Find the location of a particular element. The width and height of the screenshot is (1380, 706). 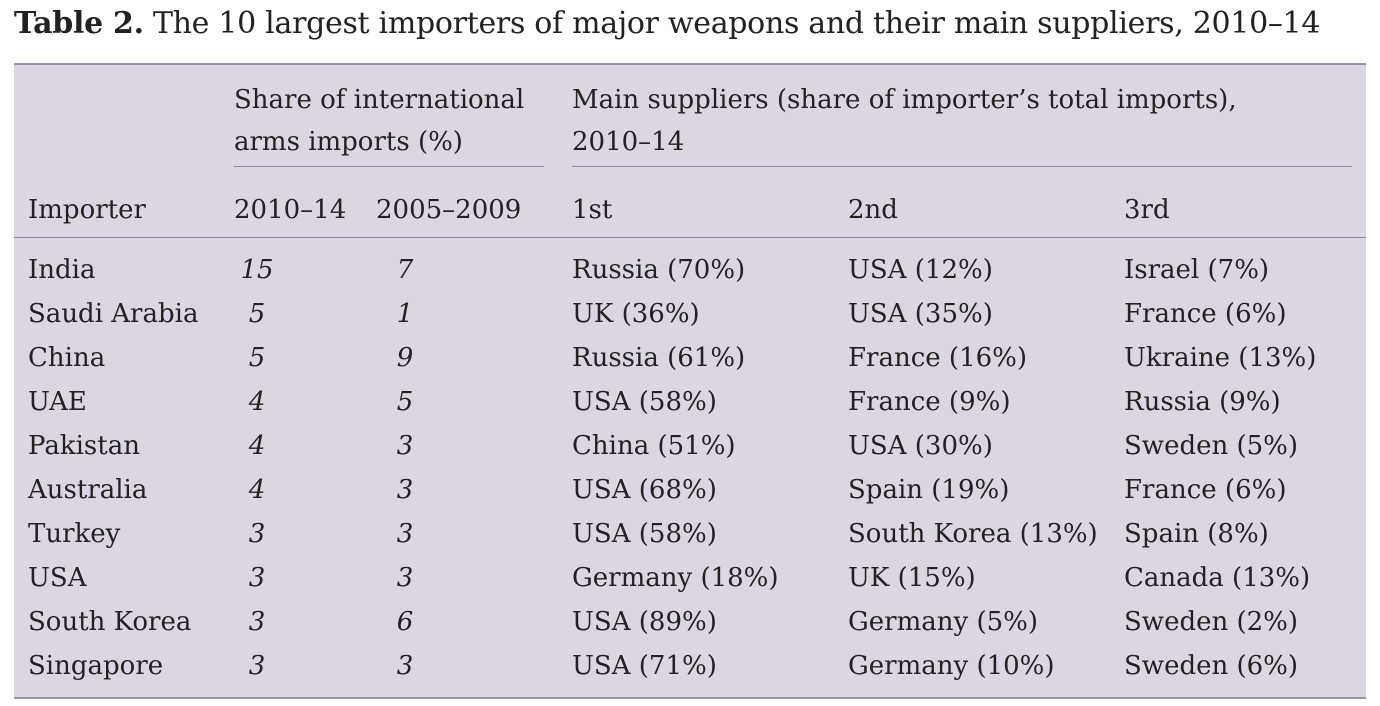

share-2005-2009-cell: 9 is located at coordinates (405, 358).